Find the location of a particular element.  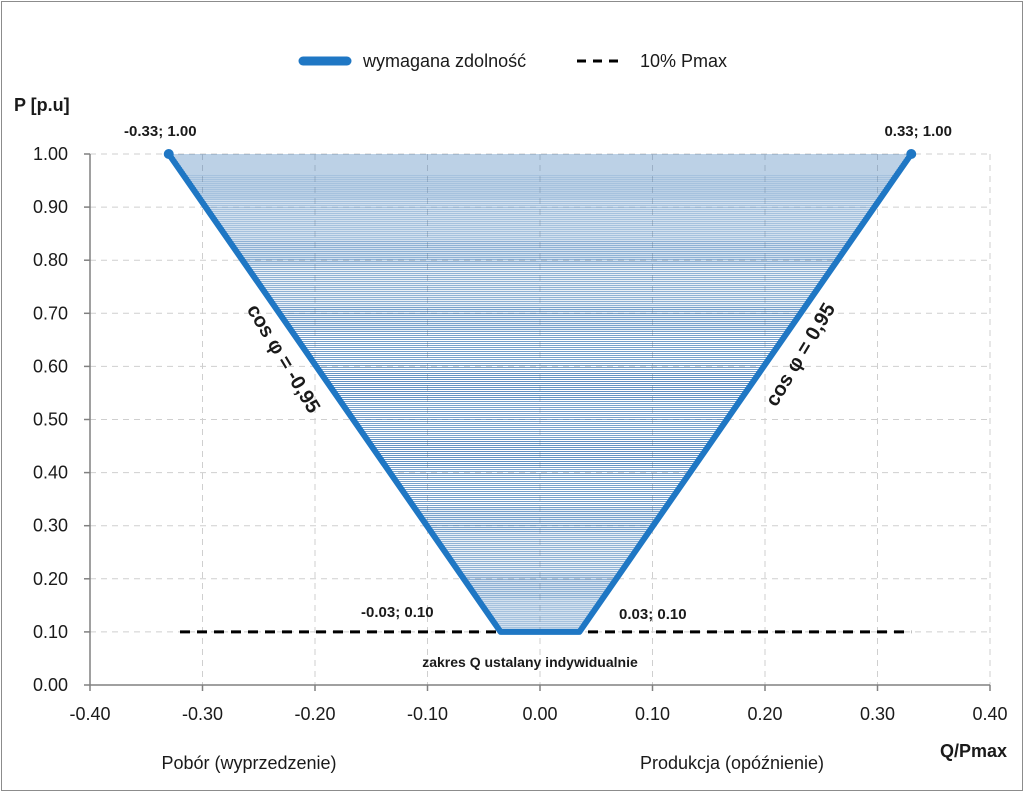

x-tick-label: 0.40 is located at coordinates (989, 714).